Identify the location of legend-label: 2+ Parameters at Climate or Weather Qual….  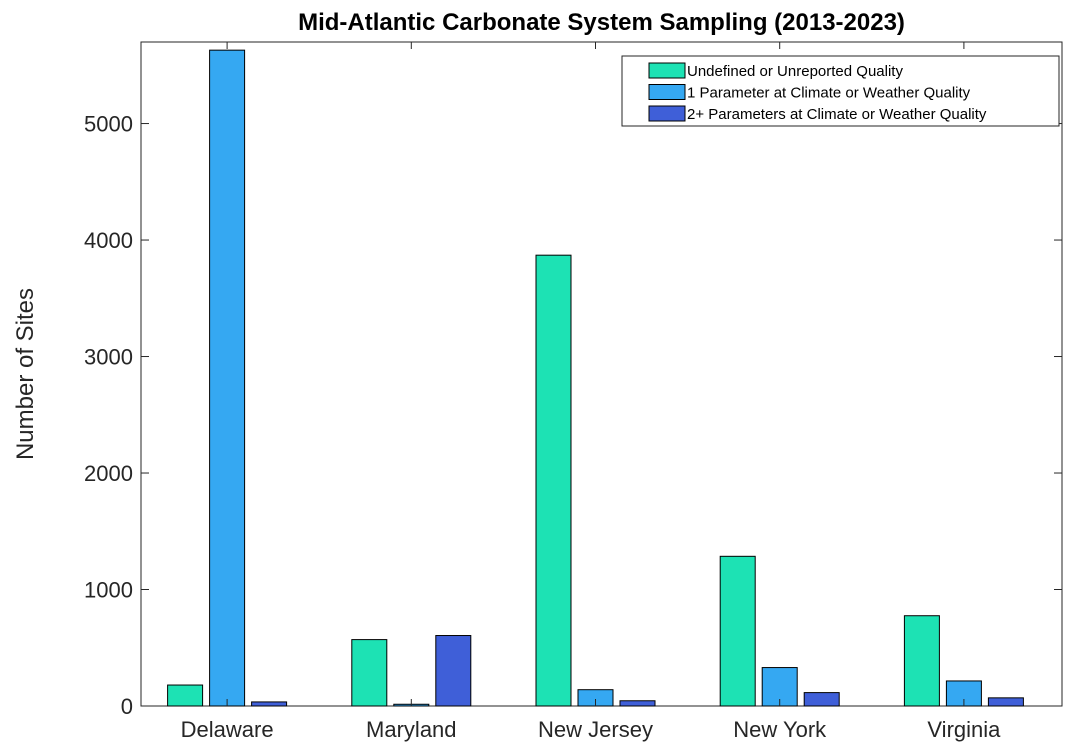
(837, 114).